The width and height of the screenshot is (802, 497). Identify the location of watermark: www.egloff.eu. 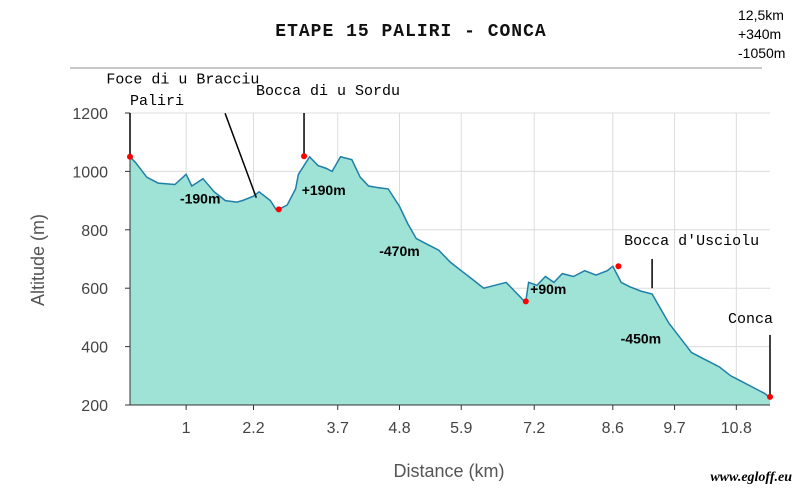
(751, 477).